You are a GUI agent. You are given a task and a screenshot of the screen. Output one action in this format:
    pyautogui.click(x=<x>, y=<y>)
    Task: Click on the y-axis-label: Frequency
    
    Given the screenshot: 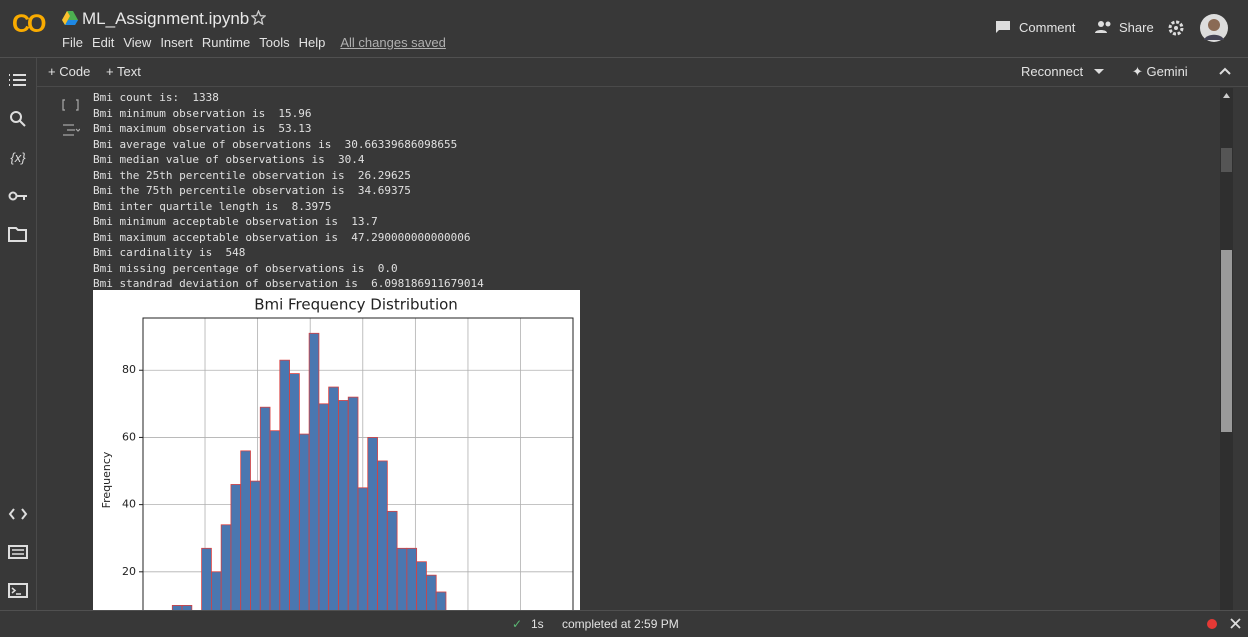 What is the action you would take?
    pyautogui.click(x=106, y=479)
    